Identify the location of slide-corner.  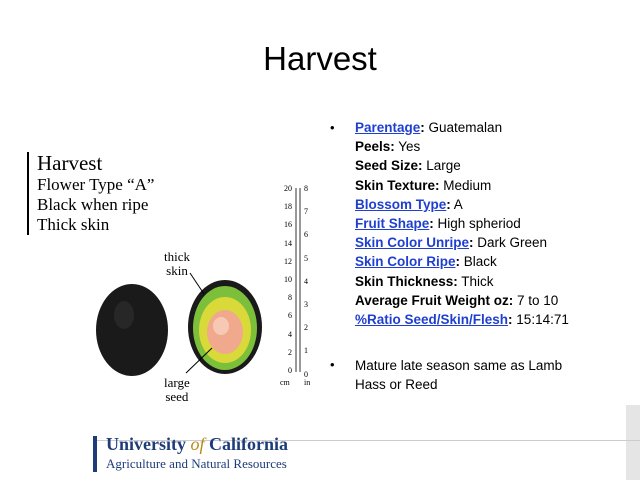
(633, 442).